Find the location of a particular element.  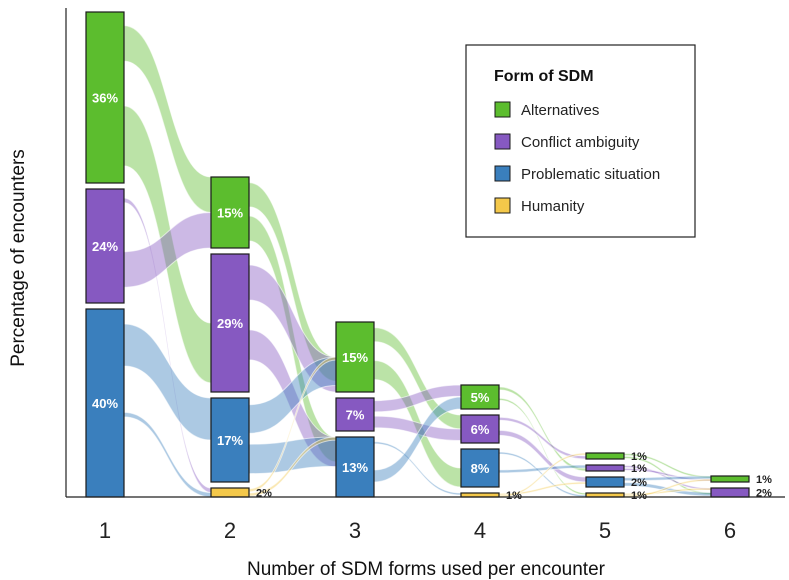

x-tick-5: 5 is located at coordinates (605, 530).